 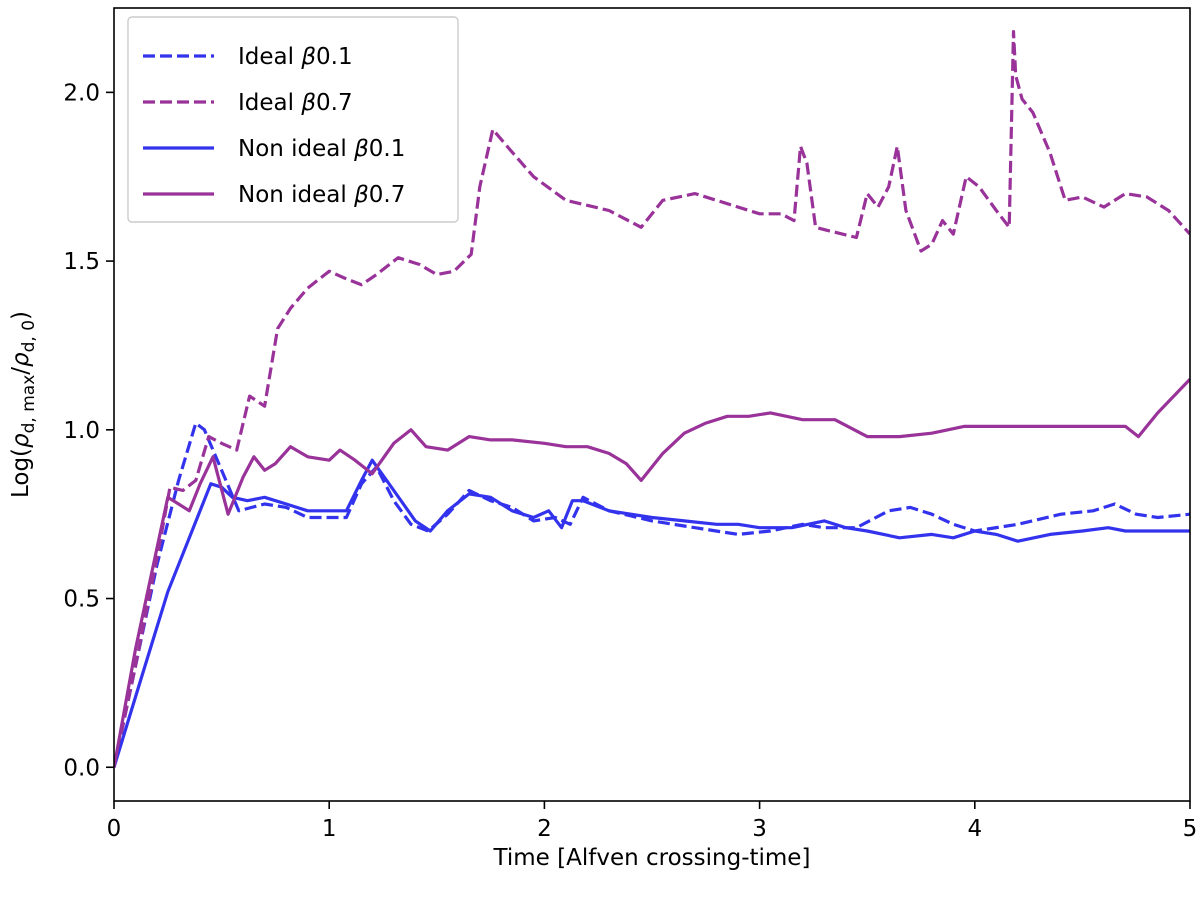 What do you see at coordinates (21, 473) in the screenshot?
I see `y-label-prefix: Log(` at bounding box center [21, 473].